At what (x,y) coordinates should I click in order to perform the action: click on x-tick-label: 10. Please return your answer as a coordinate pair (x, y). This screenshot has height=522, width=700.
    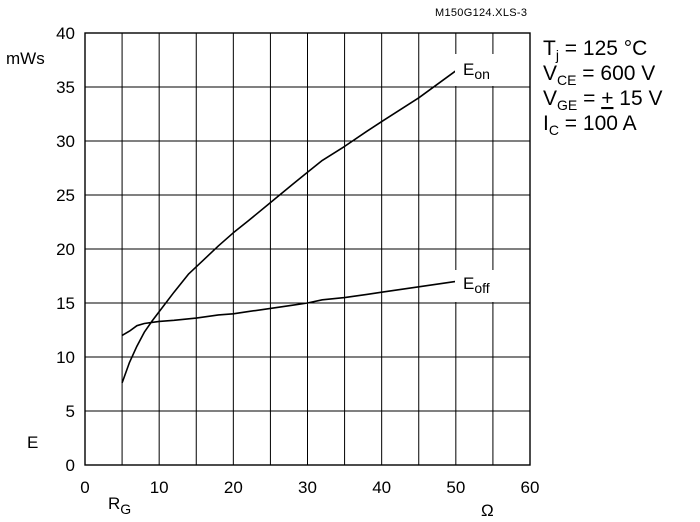
    Looking at the image, I should click on (159, 487).